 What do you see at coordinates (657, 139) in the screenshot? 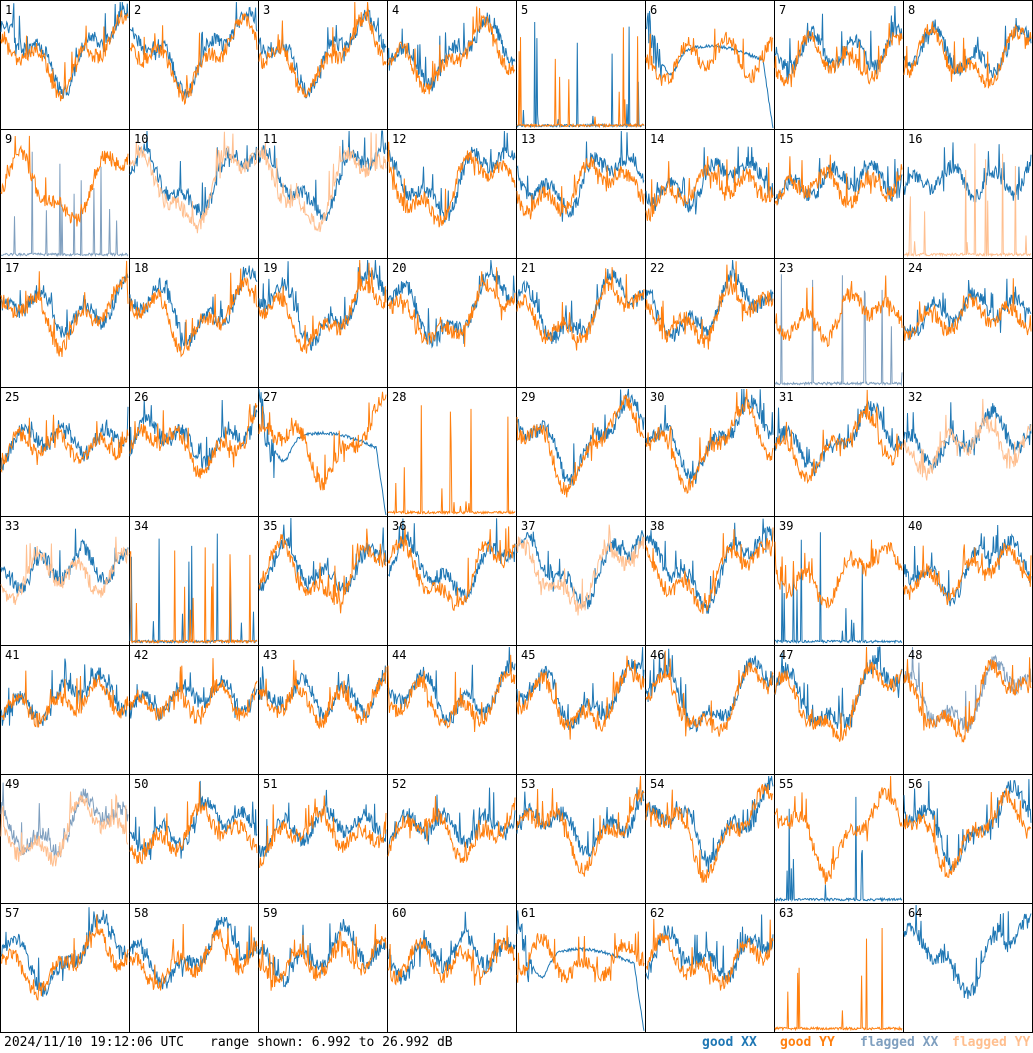
I see `panel-label: 14` at bounding box center [657, 139].